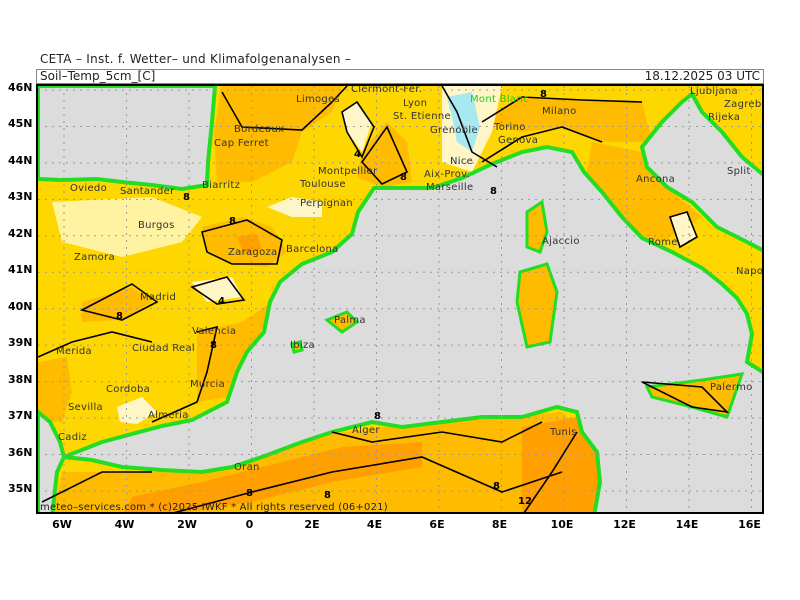 The width and height of the screenshot is (800, 600). What do you see at coordinates (52, 460) in the screenshot?
I see `atlantic` at bounding box center [52, 460].